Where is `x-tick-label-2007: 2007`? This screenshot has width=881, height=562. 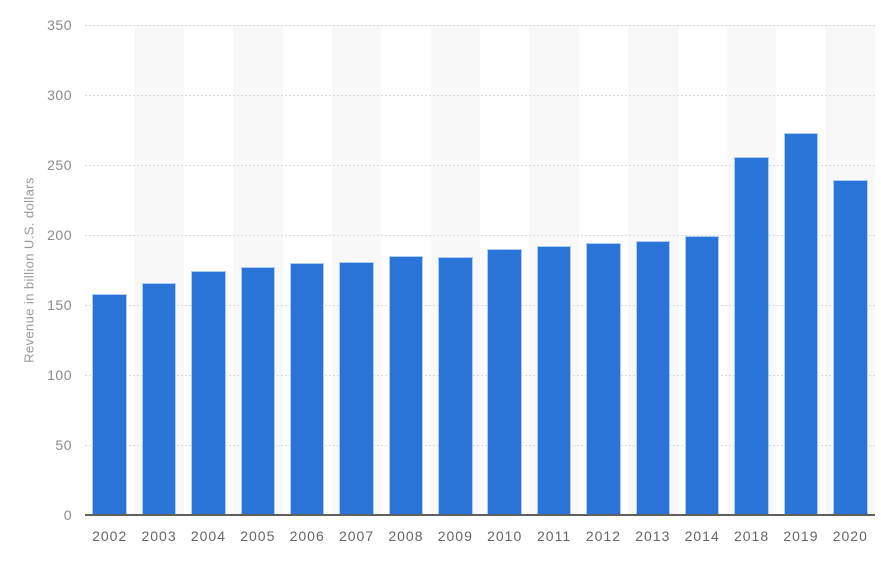
x-tick-label-2007: 2007 is located at coordinates (356, 536).